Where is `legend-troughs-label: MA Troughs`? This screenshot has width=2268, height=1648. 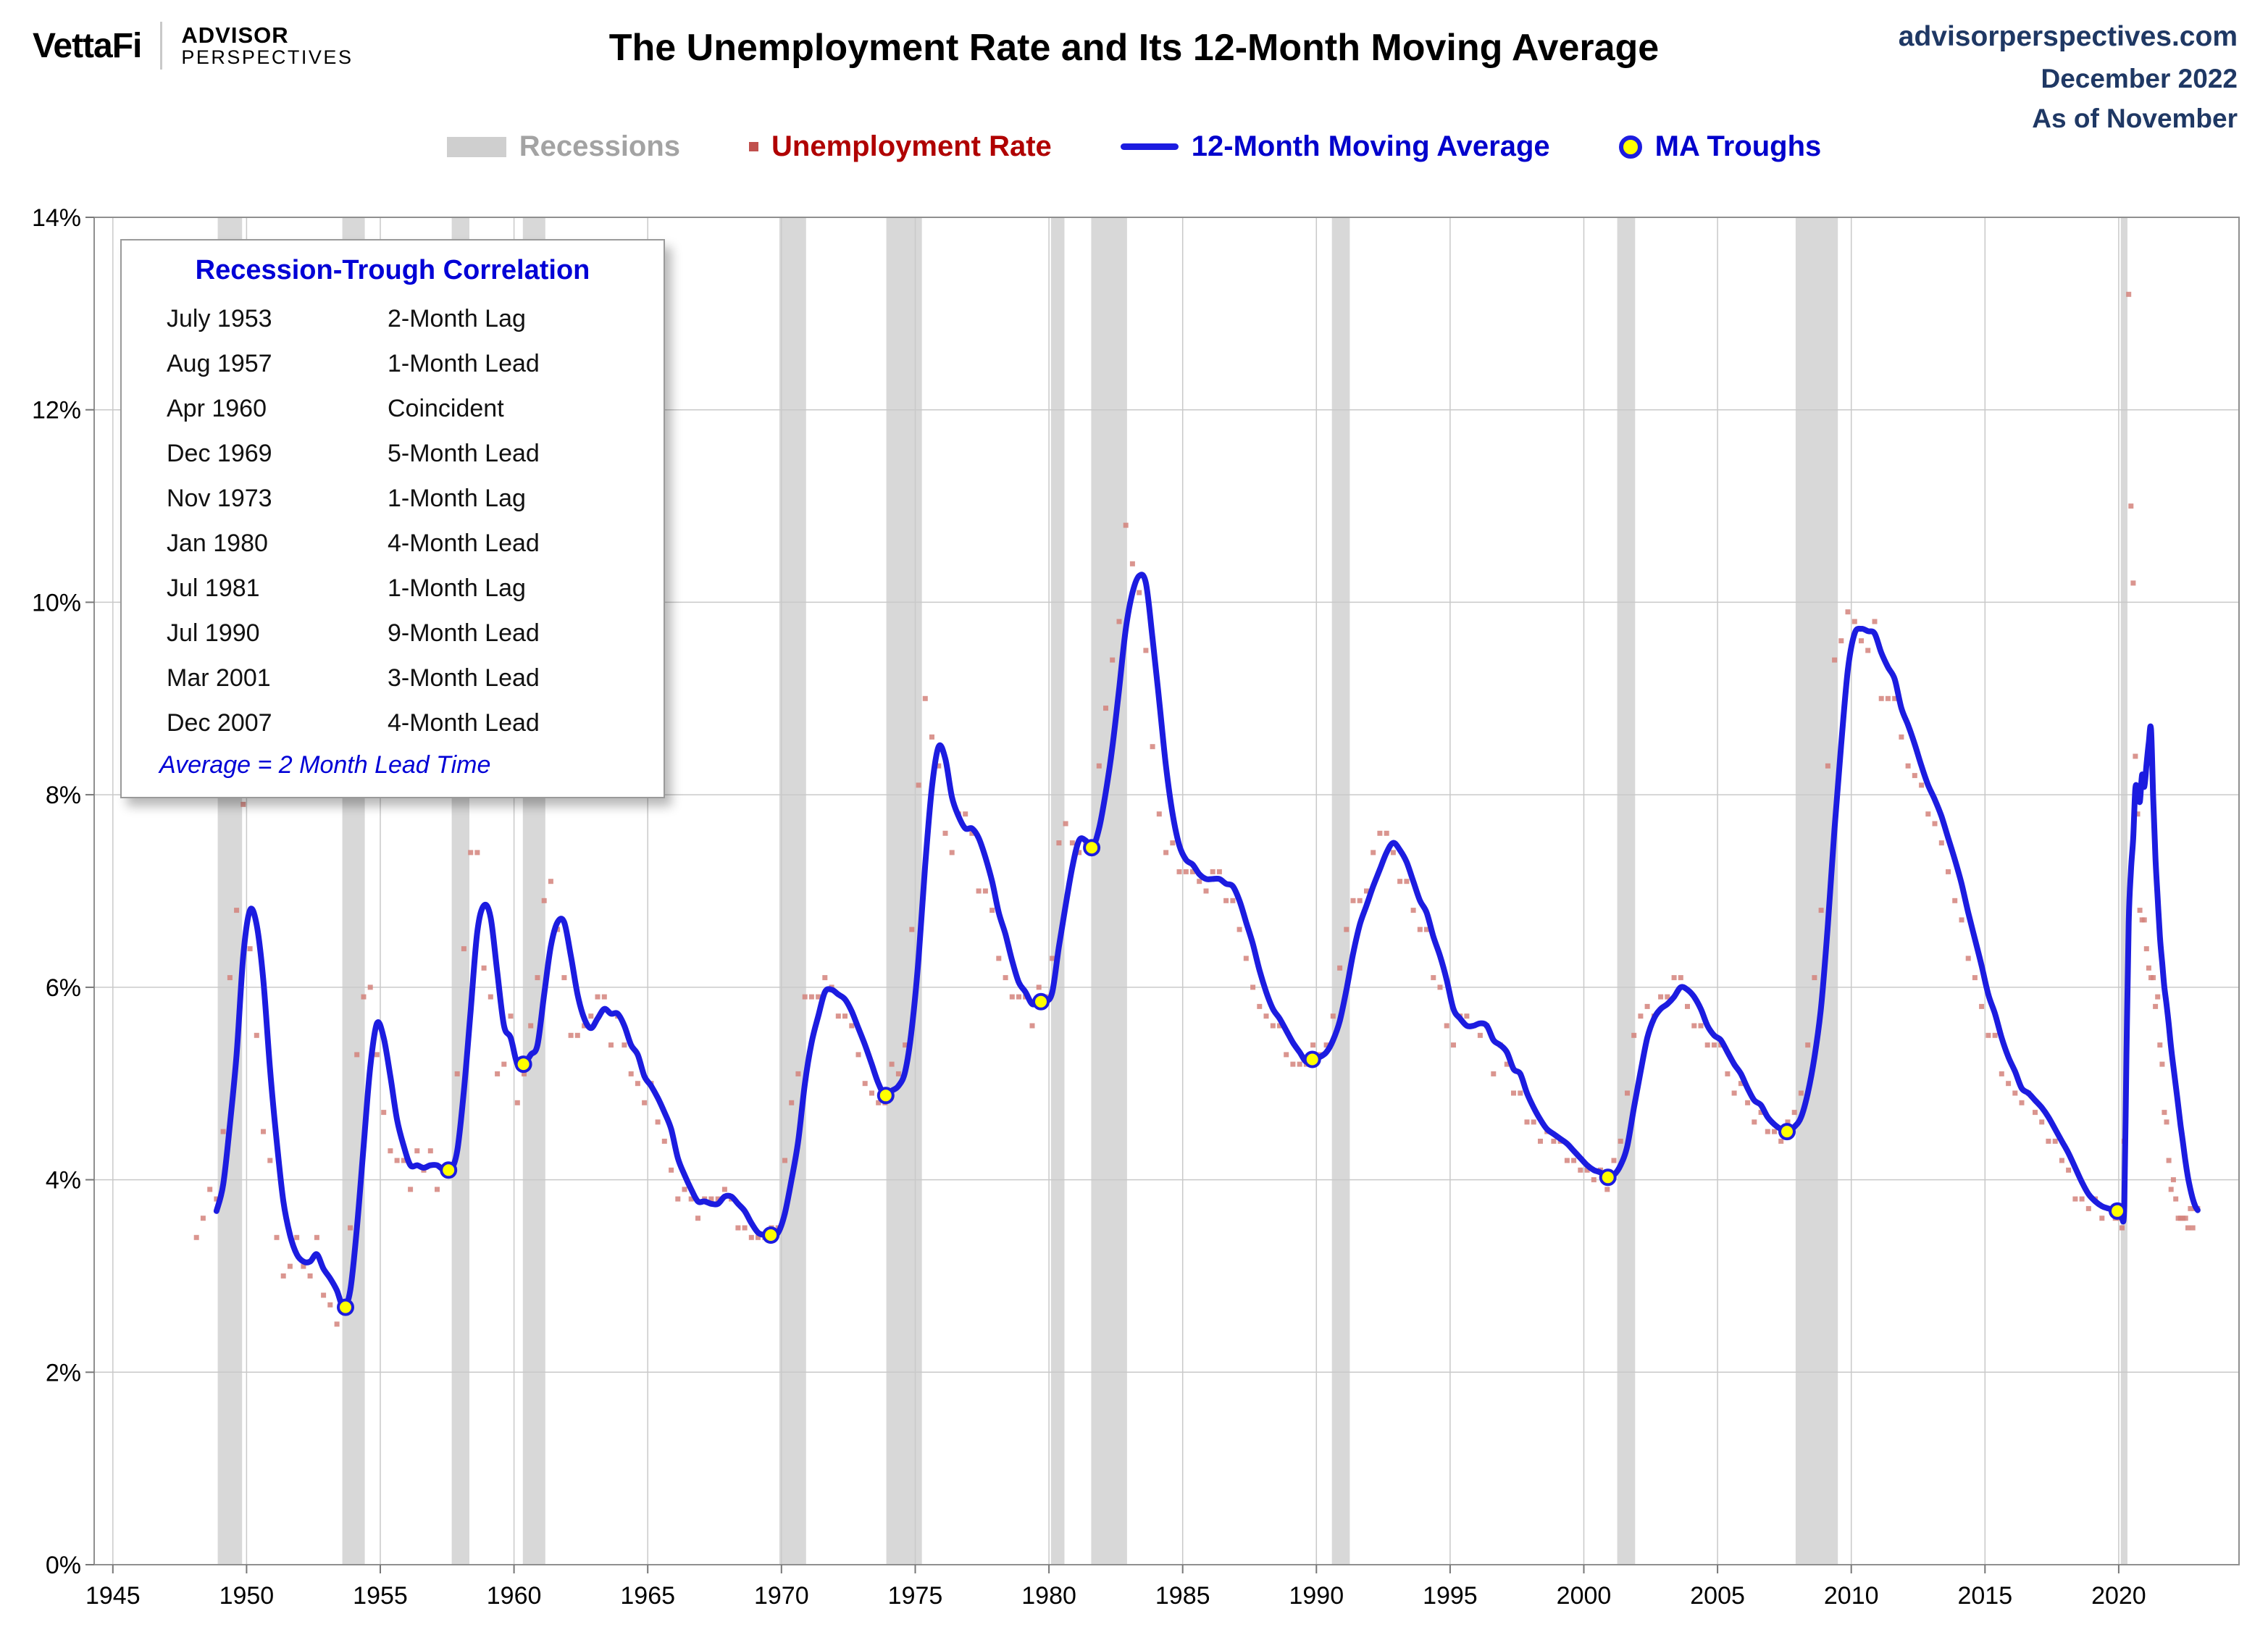
legend-troughs-label: MA Troughs is located at coordinates (1738, 146).